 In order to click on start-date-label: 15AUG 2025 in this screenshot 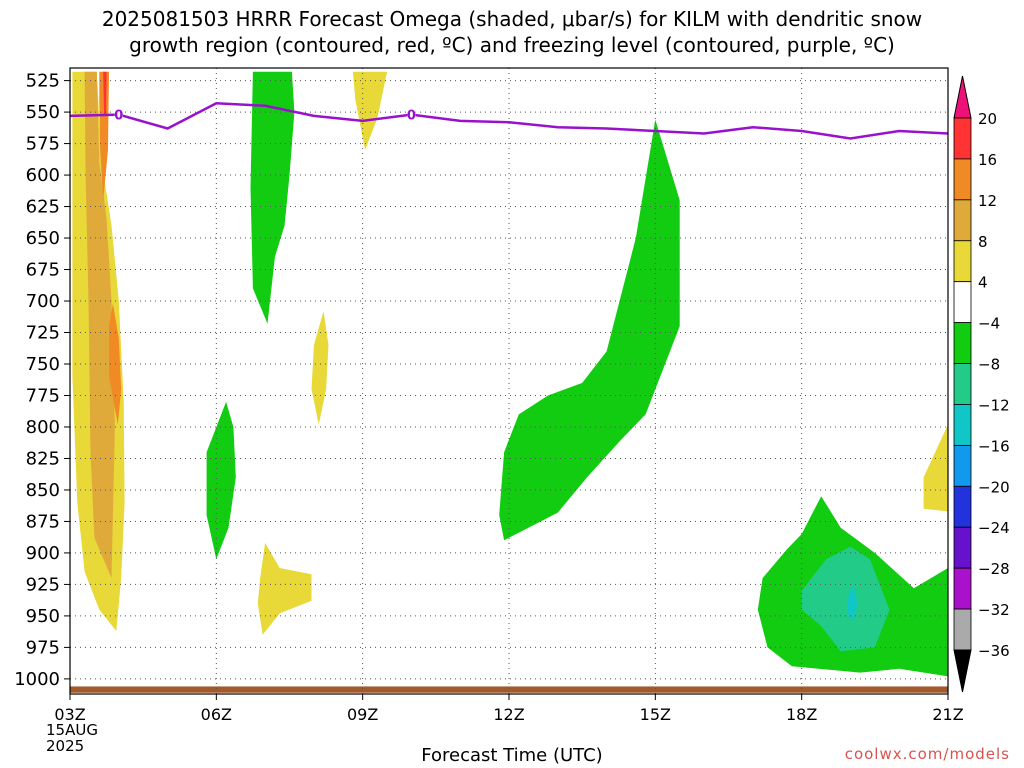, I will do `click(72, 738)`.